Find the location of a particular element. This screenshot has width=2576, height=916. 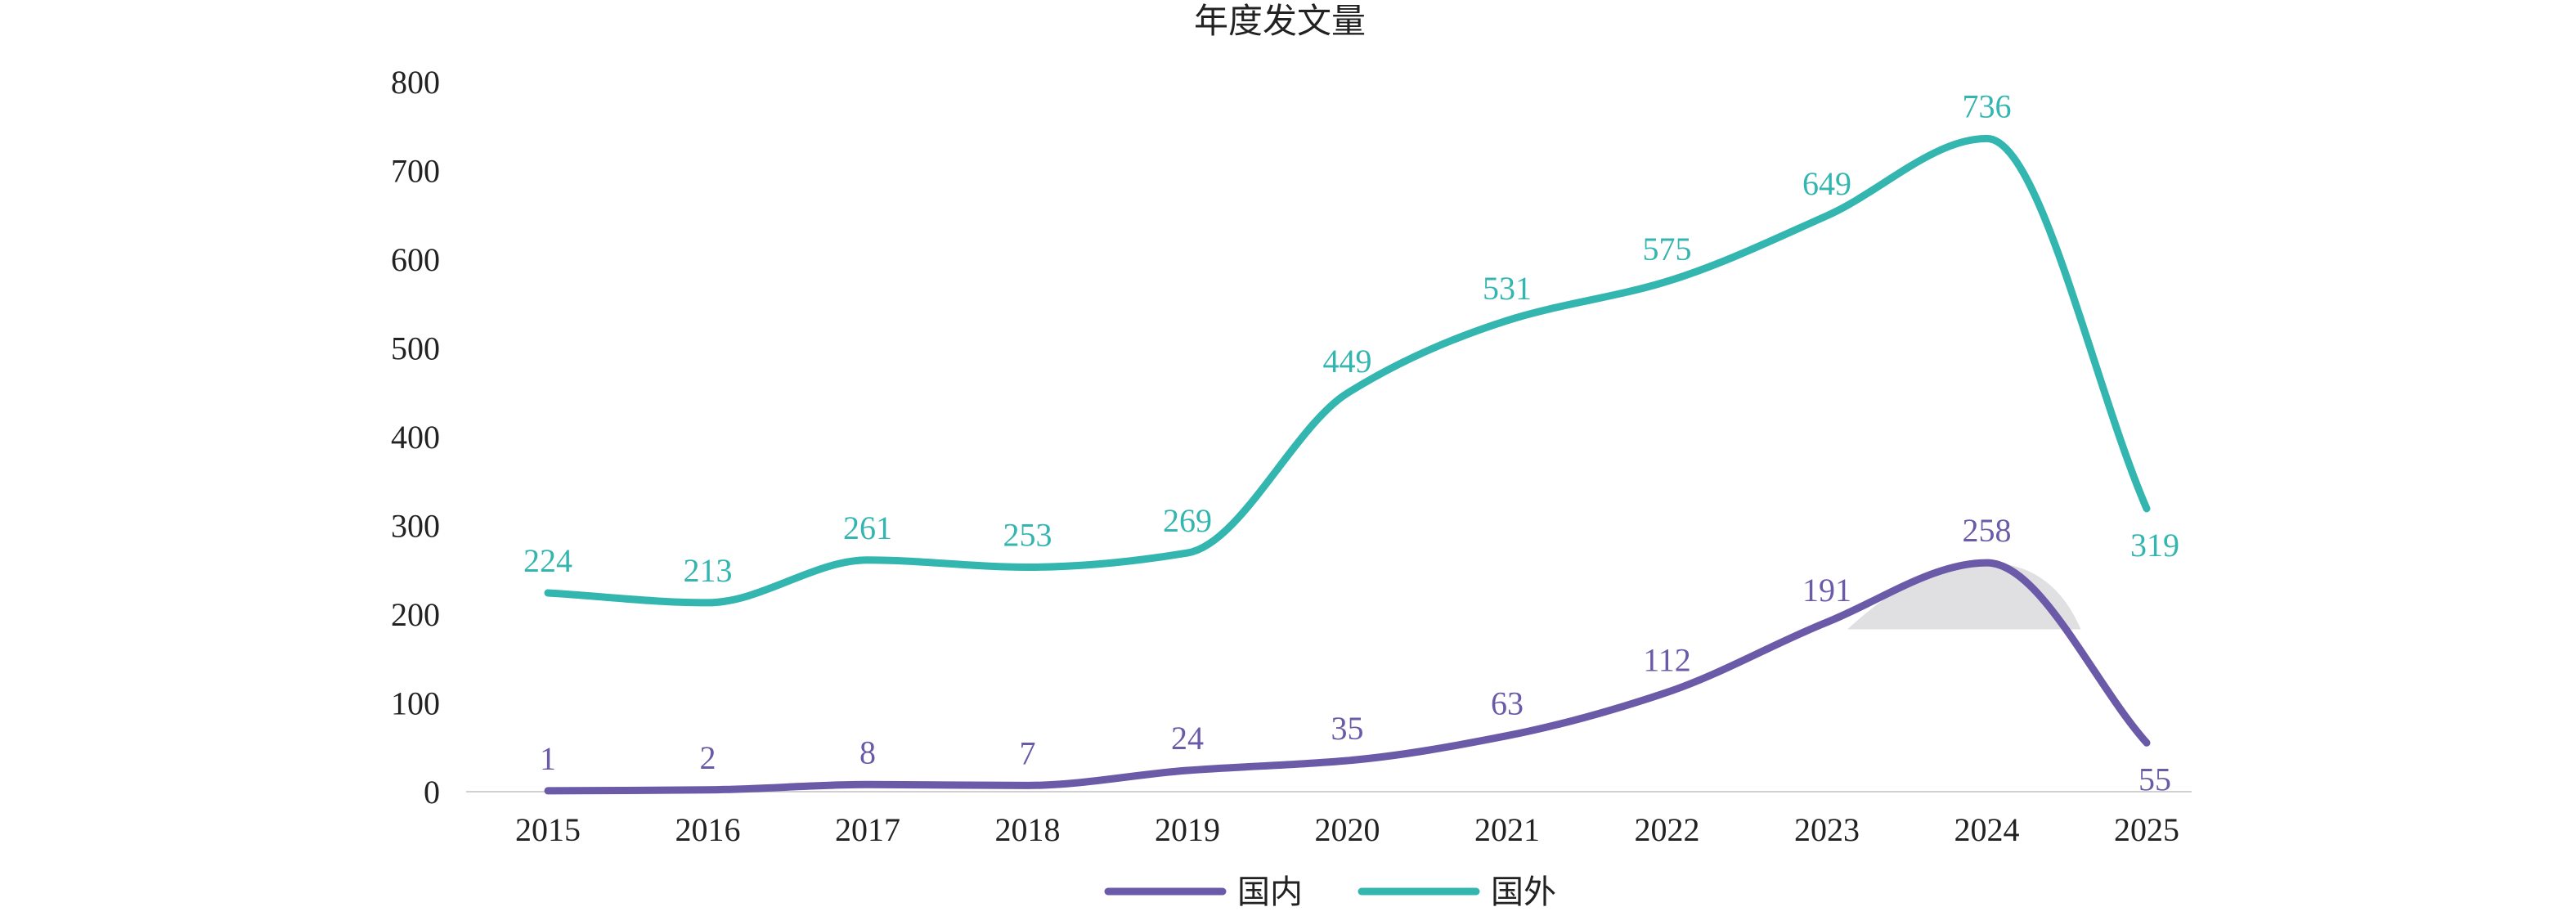

data-label: 269 is located at coordinates (1187, 520).